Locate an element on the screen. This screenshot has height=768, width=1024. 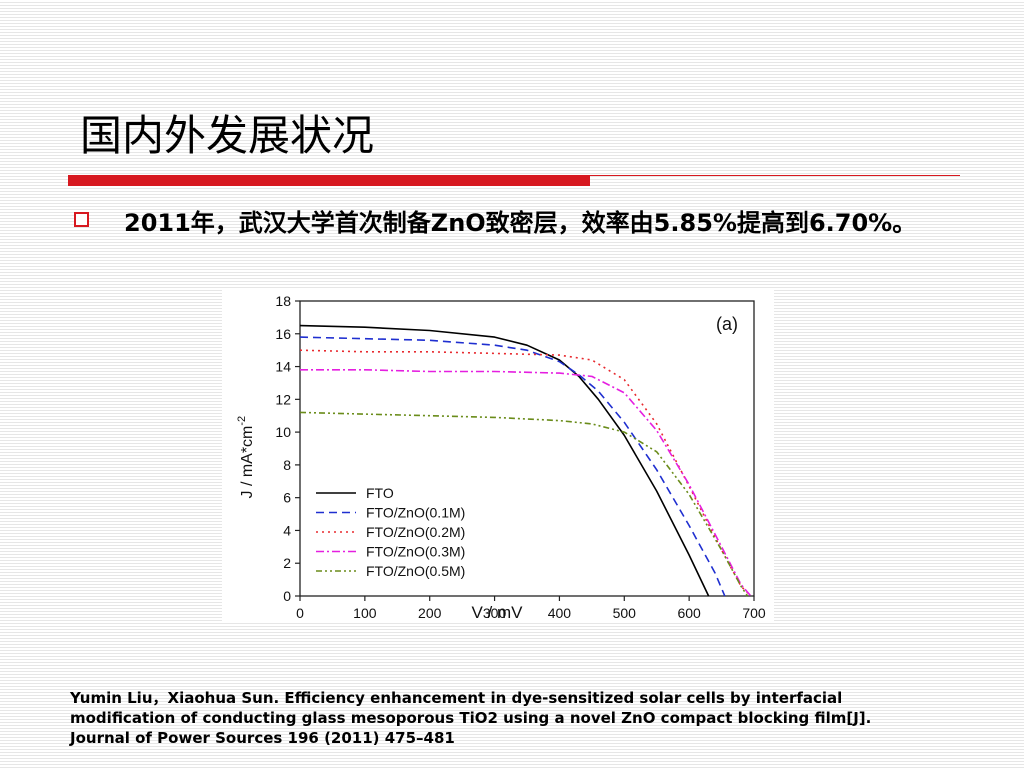
title-underline-thick is located at coordinates (329, 180).